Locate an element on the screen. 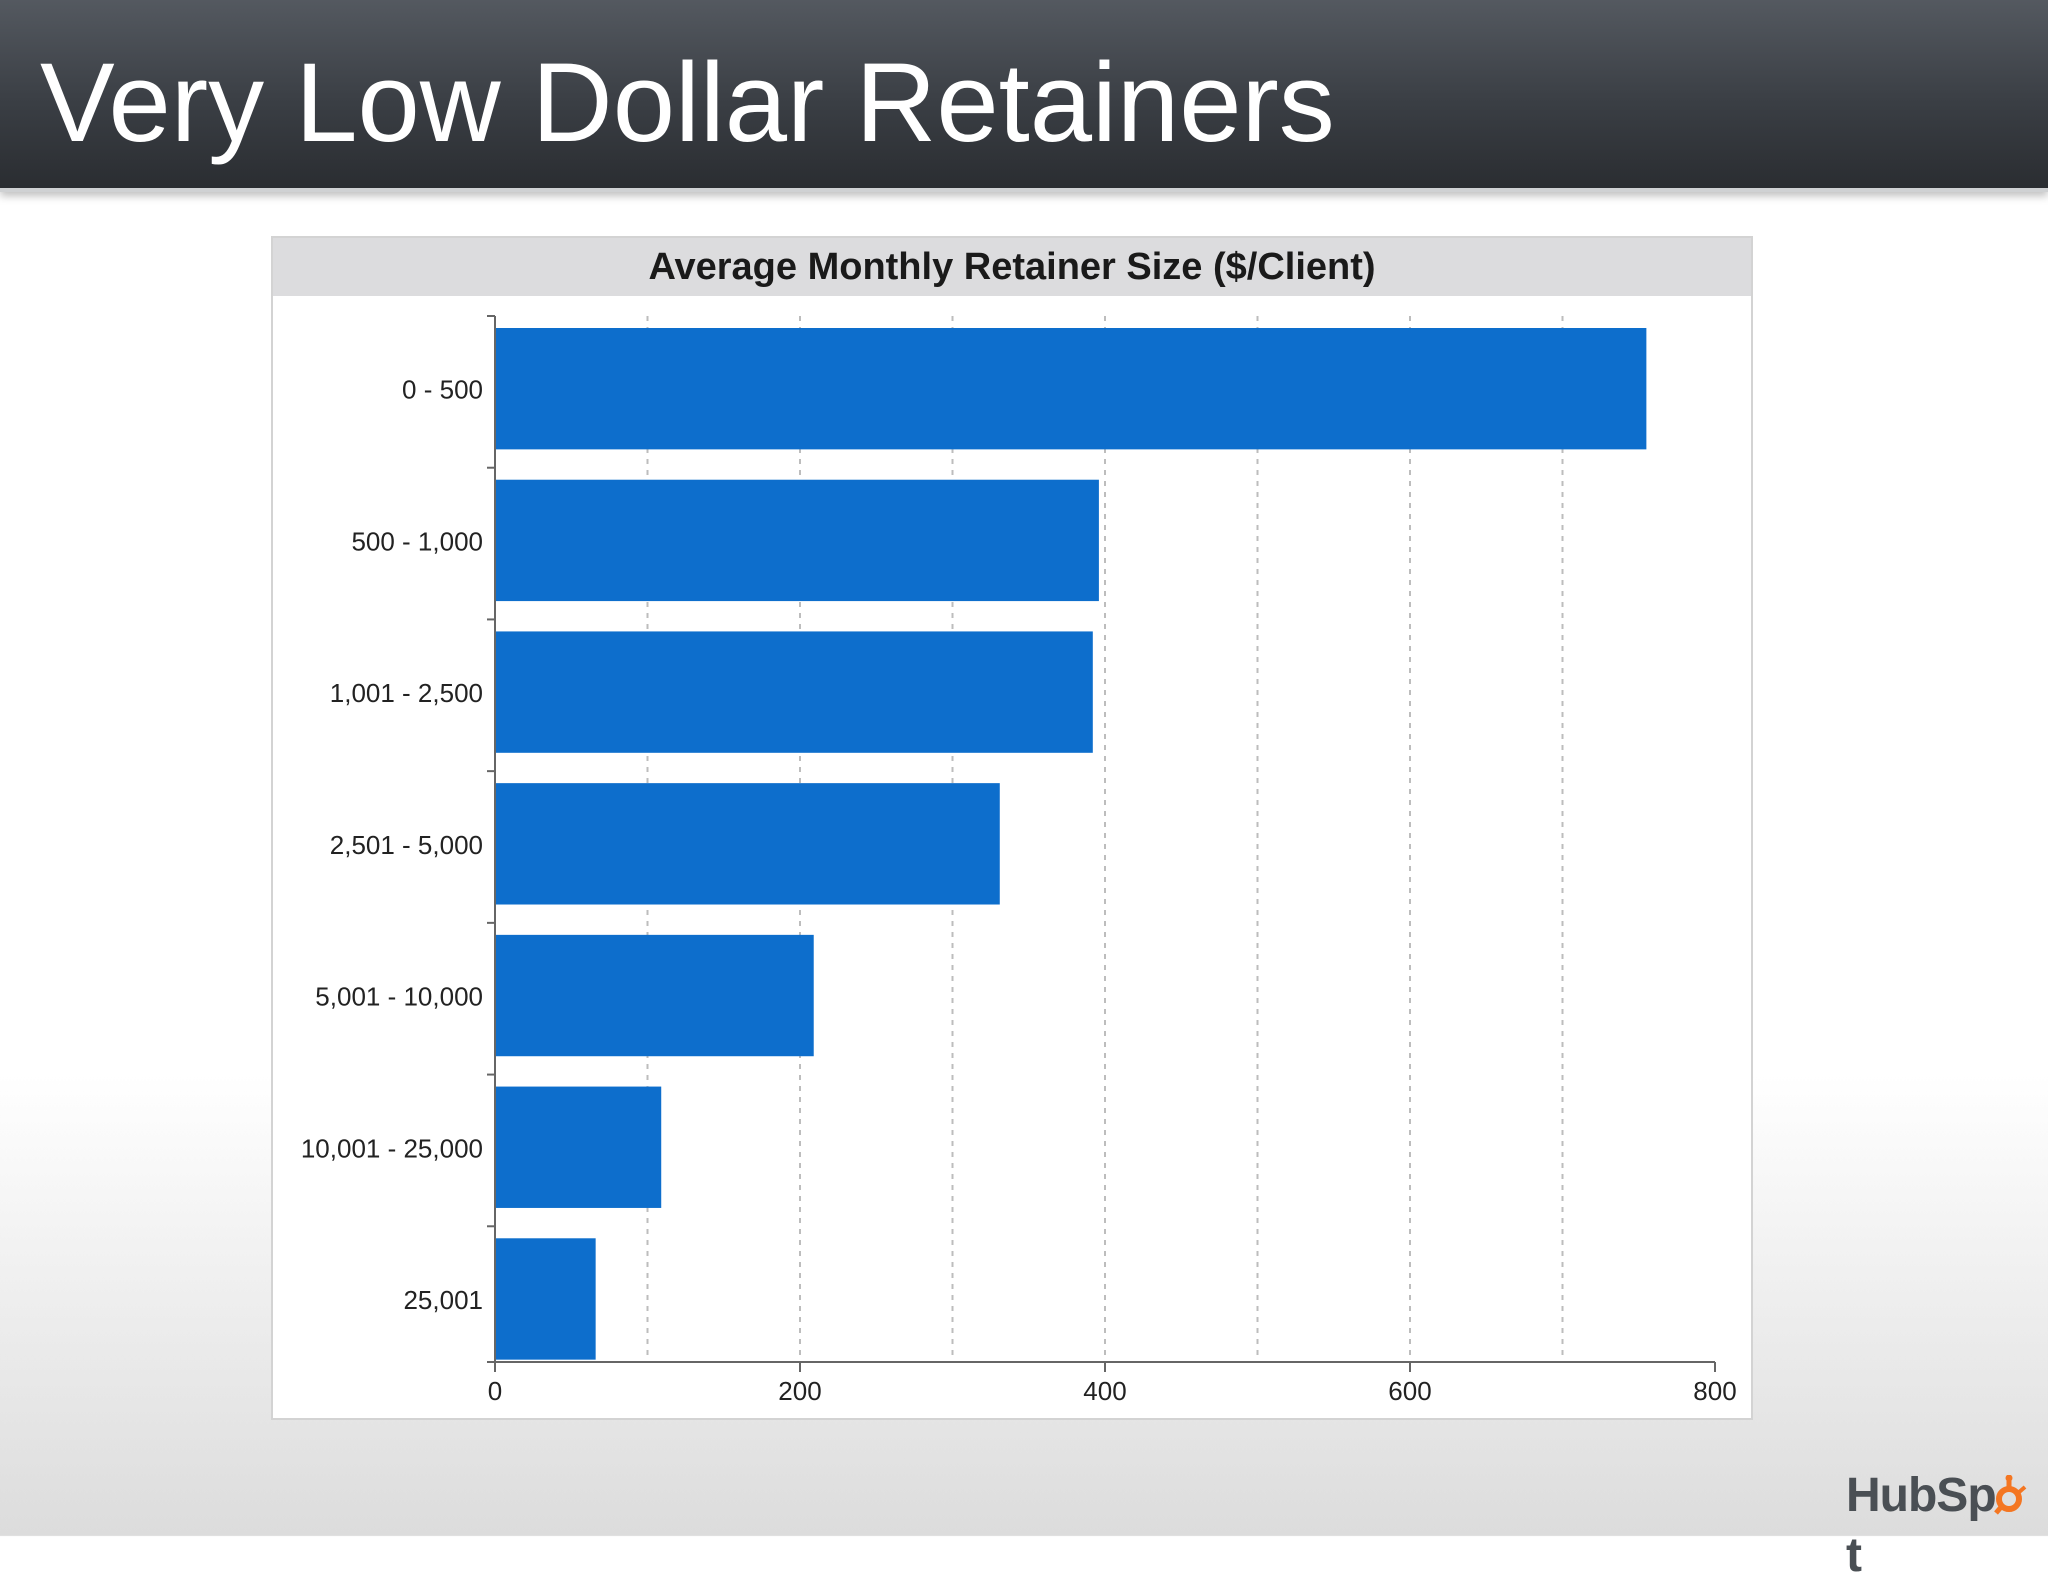 This screenshot has width=2048, height=1586. chart-title: Average Monthly Retainer Size ($/Client) is located at coordinates (1012, 267).